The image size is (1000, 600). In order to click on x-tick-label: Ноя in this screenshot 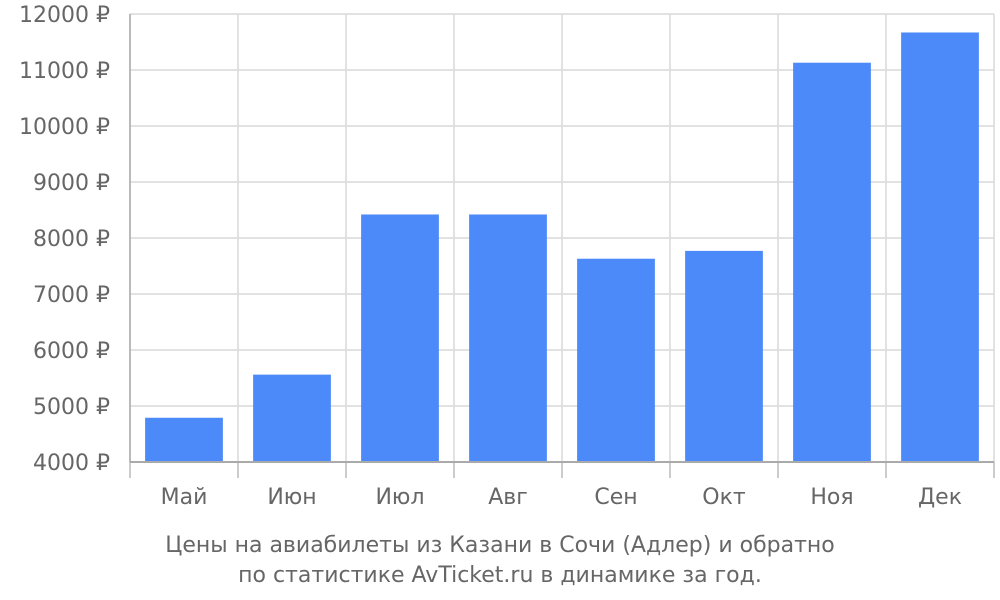, I will do `click(831, 497)`.